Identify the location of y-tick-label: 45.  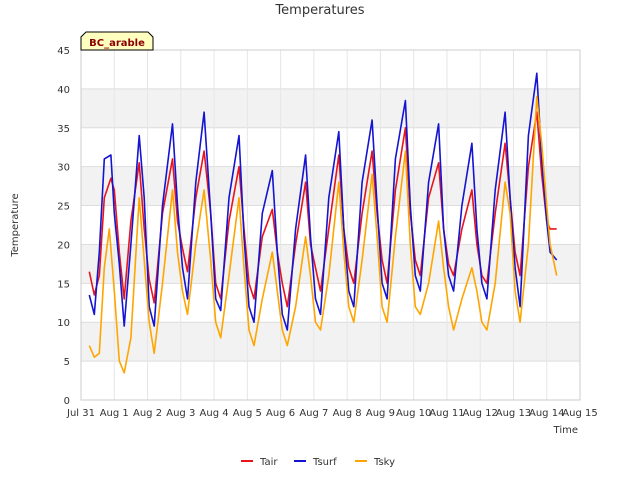
(63, 51).